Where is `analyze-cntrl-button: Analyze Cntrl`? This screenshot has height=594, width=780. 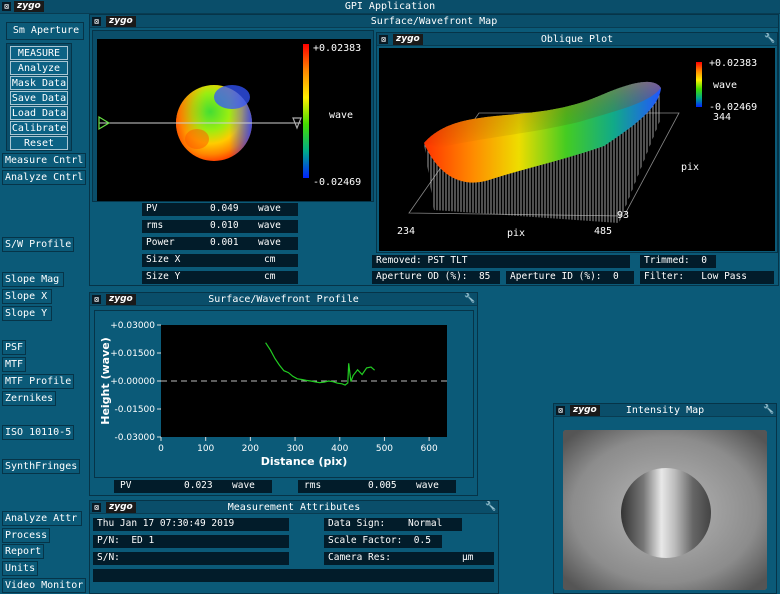 analyze-cntrl-button: Analyze Cntrl is located at coordinates (44, 177).